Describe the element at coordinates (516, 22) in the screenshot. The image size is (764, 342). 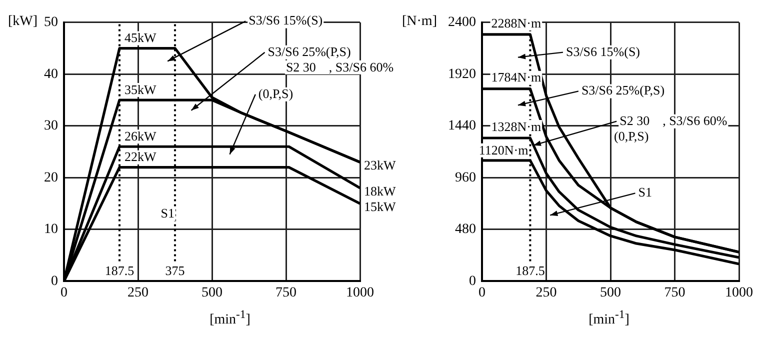
I see `annotation: 2288N·m` at that location.